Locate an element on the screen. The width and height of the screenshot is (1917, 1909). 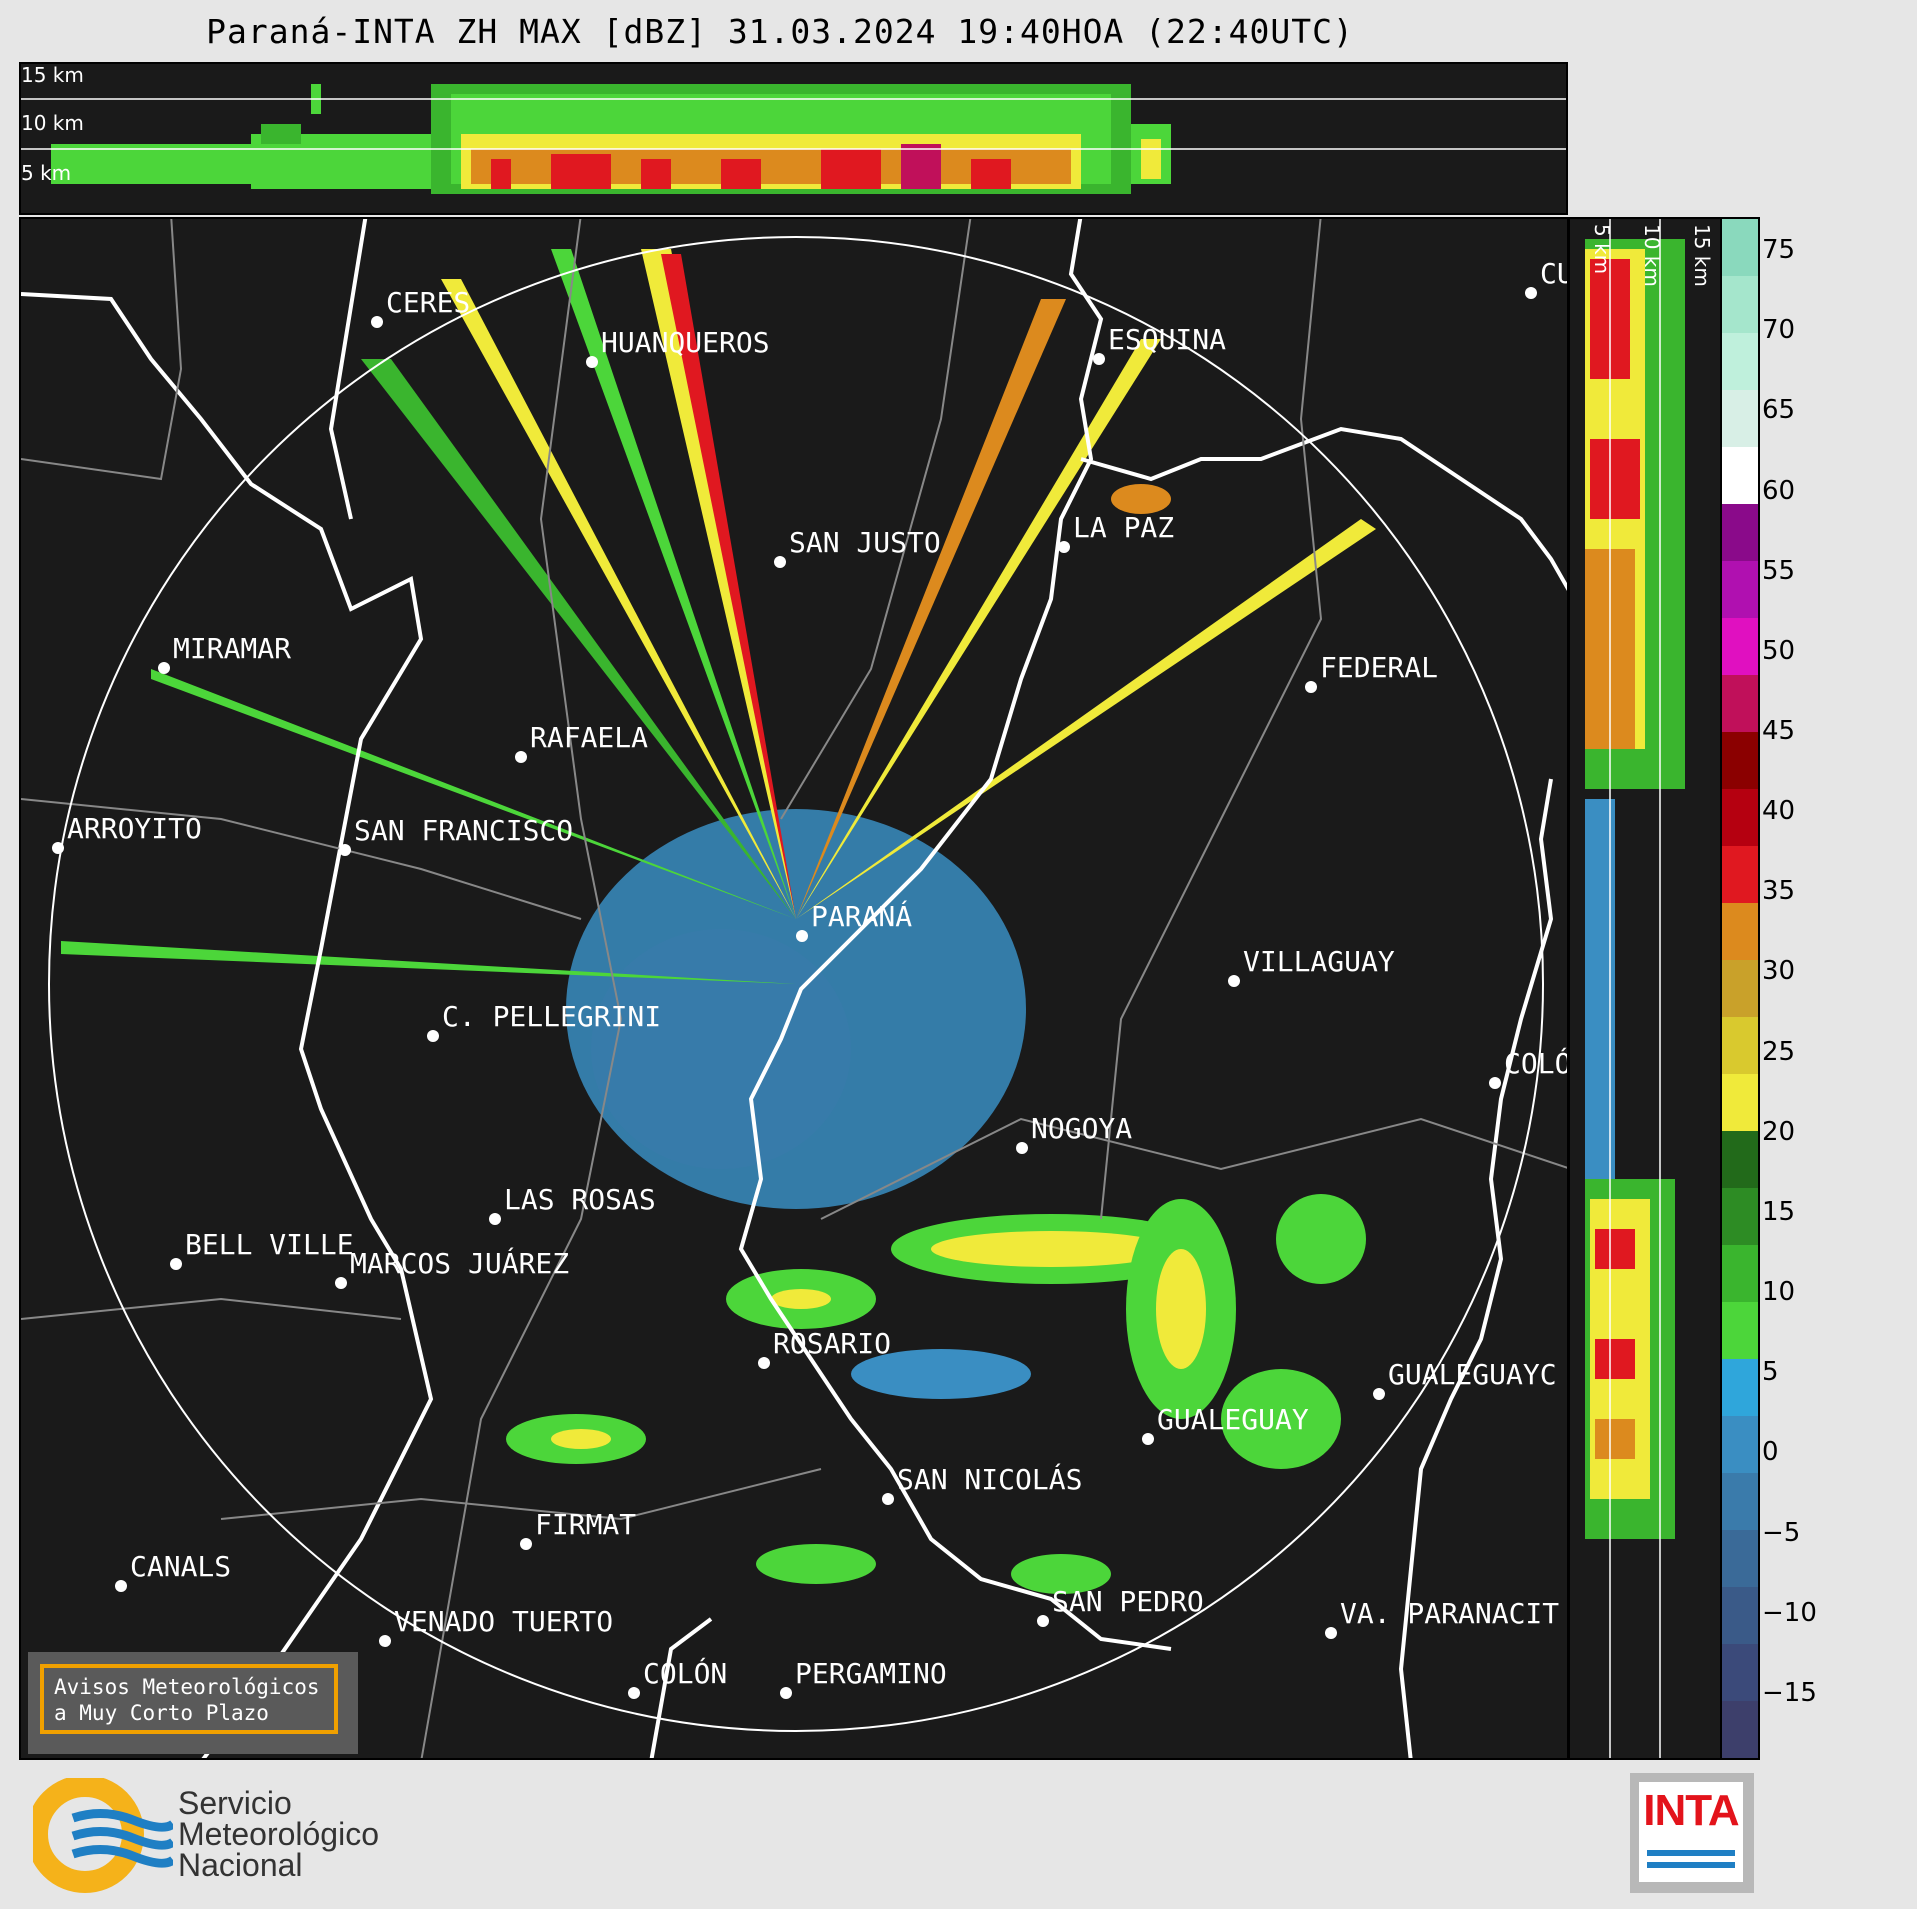
colorbar-tick-label: 65 is located at coordinates (1779, 410).